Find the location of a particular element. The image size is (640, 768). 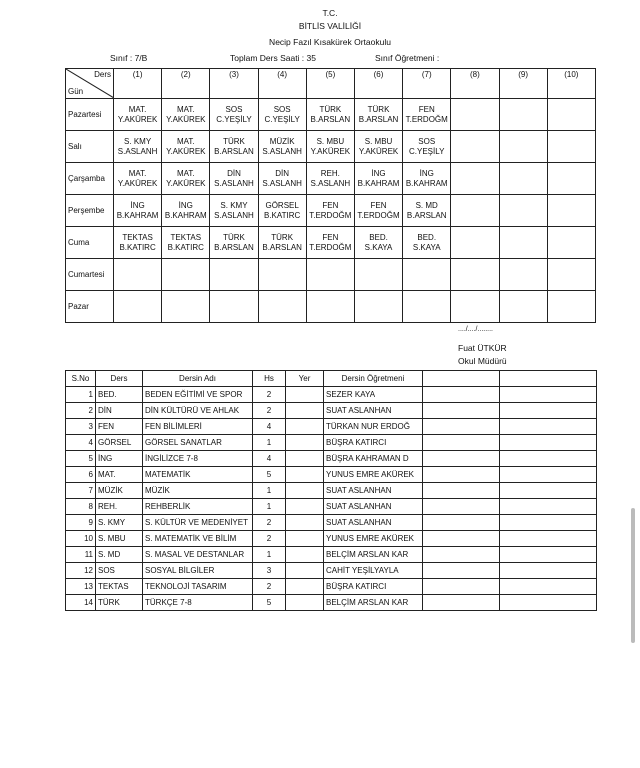

schedule-row: Cumartesi is located at coordinates (331, 274).